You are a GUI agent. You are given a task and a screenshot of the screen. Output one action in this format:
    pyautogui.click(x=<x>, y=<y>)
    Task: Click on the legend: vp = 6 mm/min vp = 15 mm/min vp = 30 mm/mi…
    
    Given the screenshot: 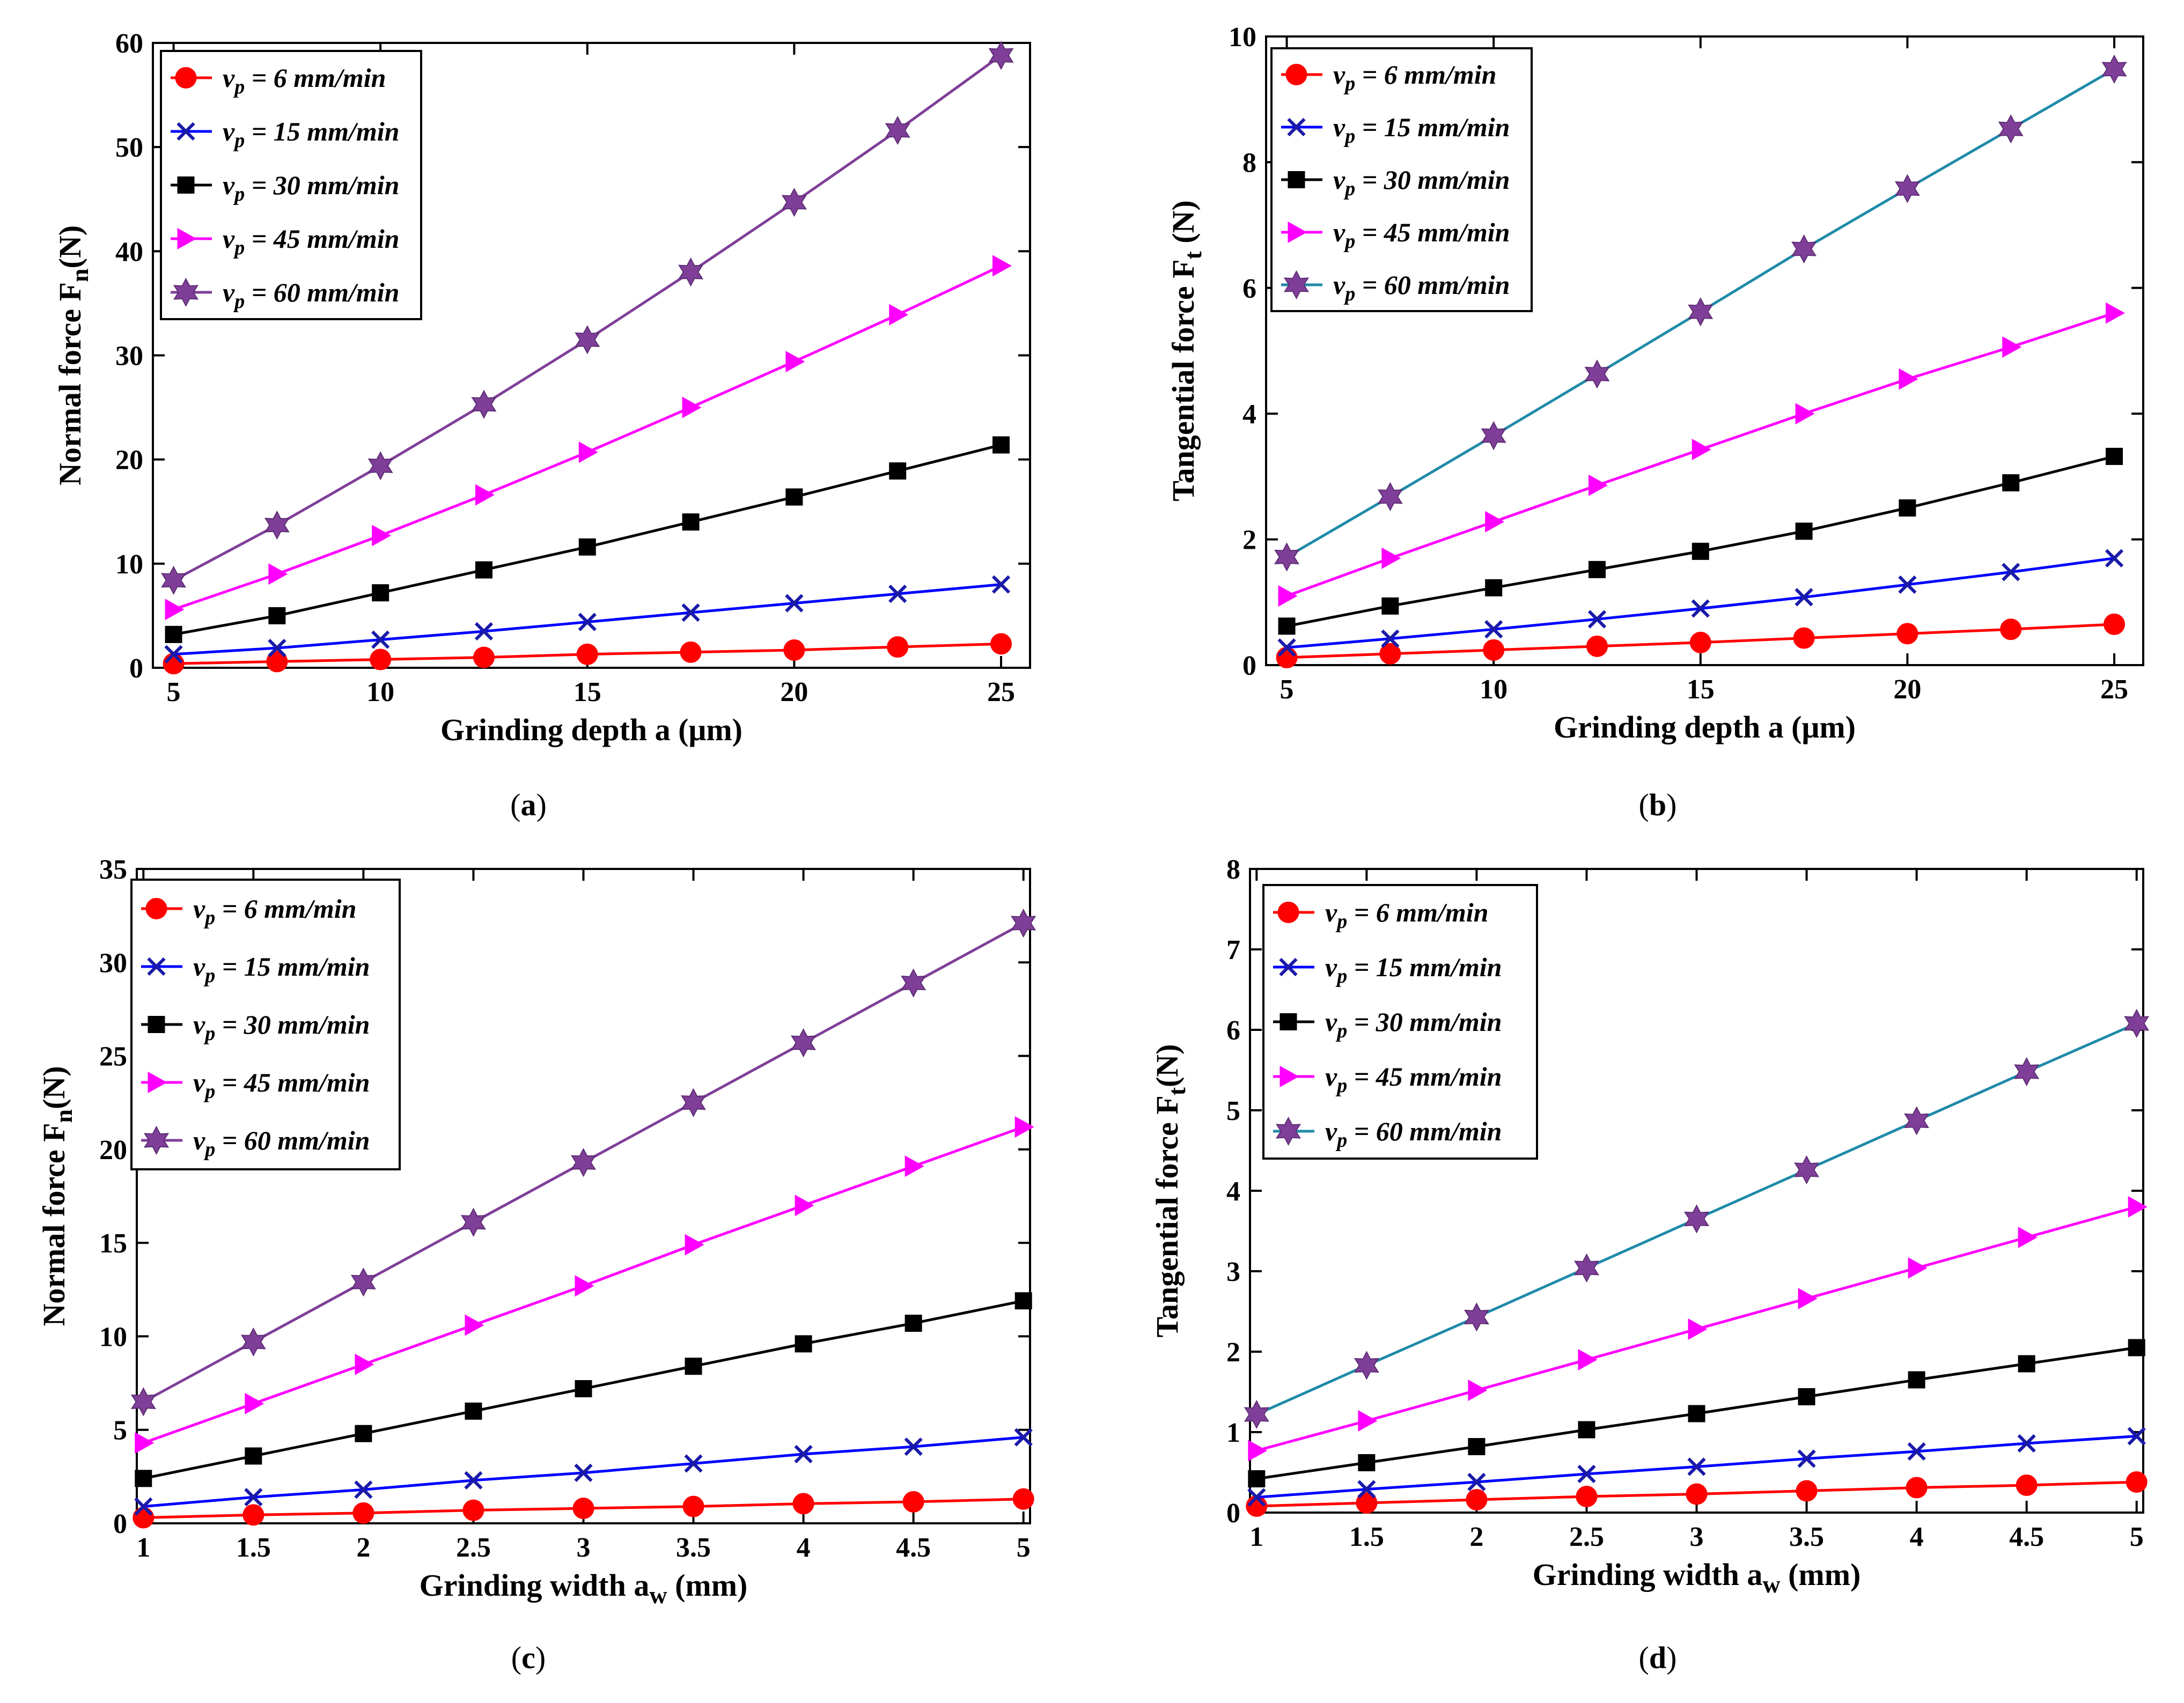 What is the action you would take?
    pyautogui.click(x=1401, y=179)
    